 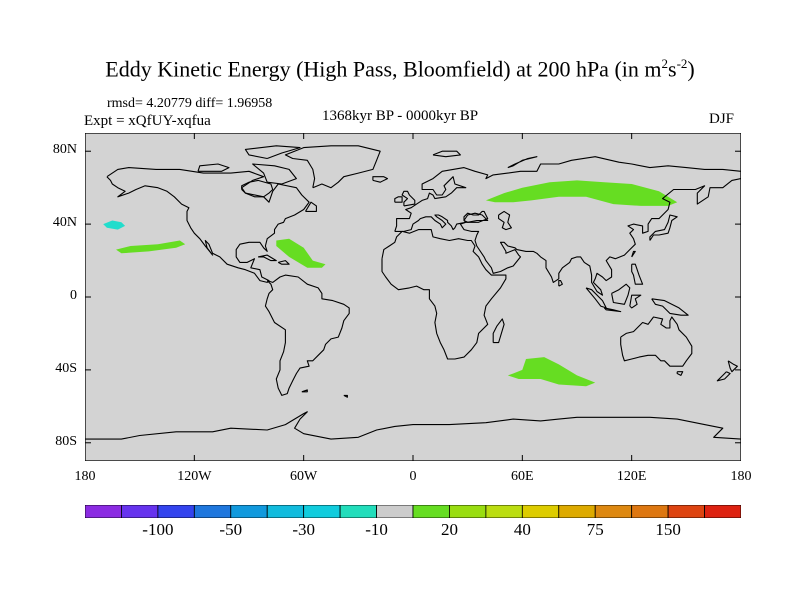 I want to click on coastline-new-guinea, so click(x=670, y=307).